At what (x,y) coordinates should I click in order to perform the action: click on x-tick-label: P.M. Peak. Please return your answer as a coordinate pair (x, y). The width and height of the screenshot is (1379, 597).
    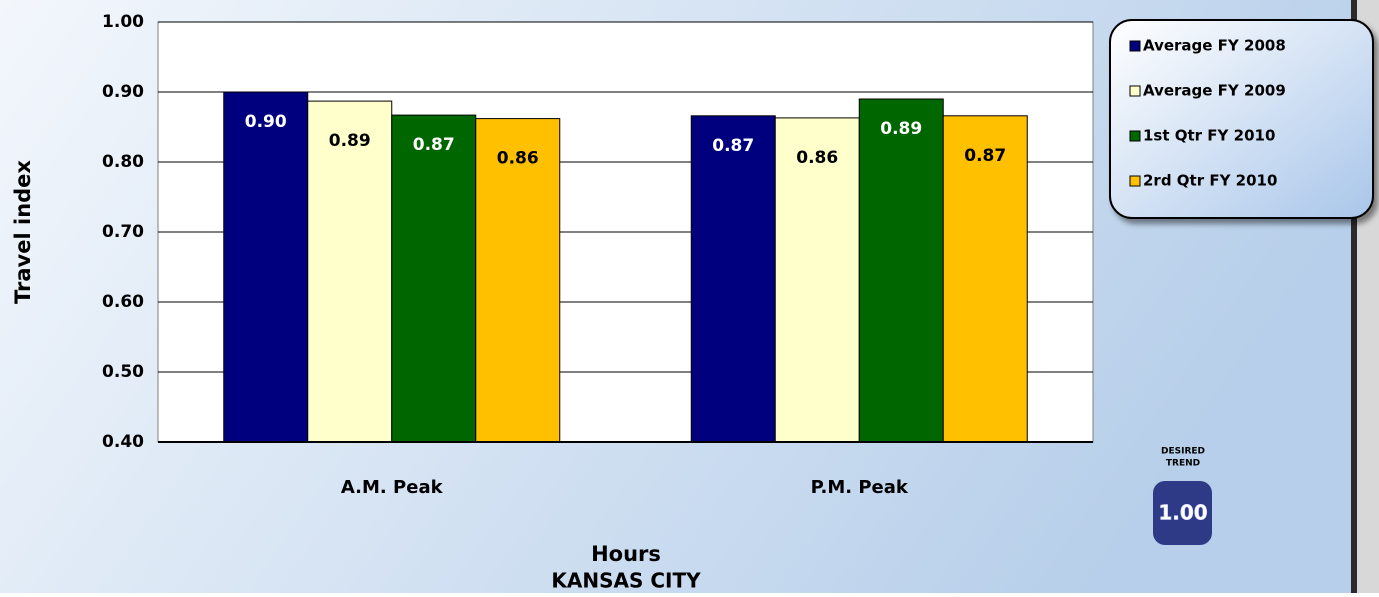
    Looking at the image, I should click on (860, 487).